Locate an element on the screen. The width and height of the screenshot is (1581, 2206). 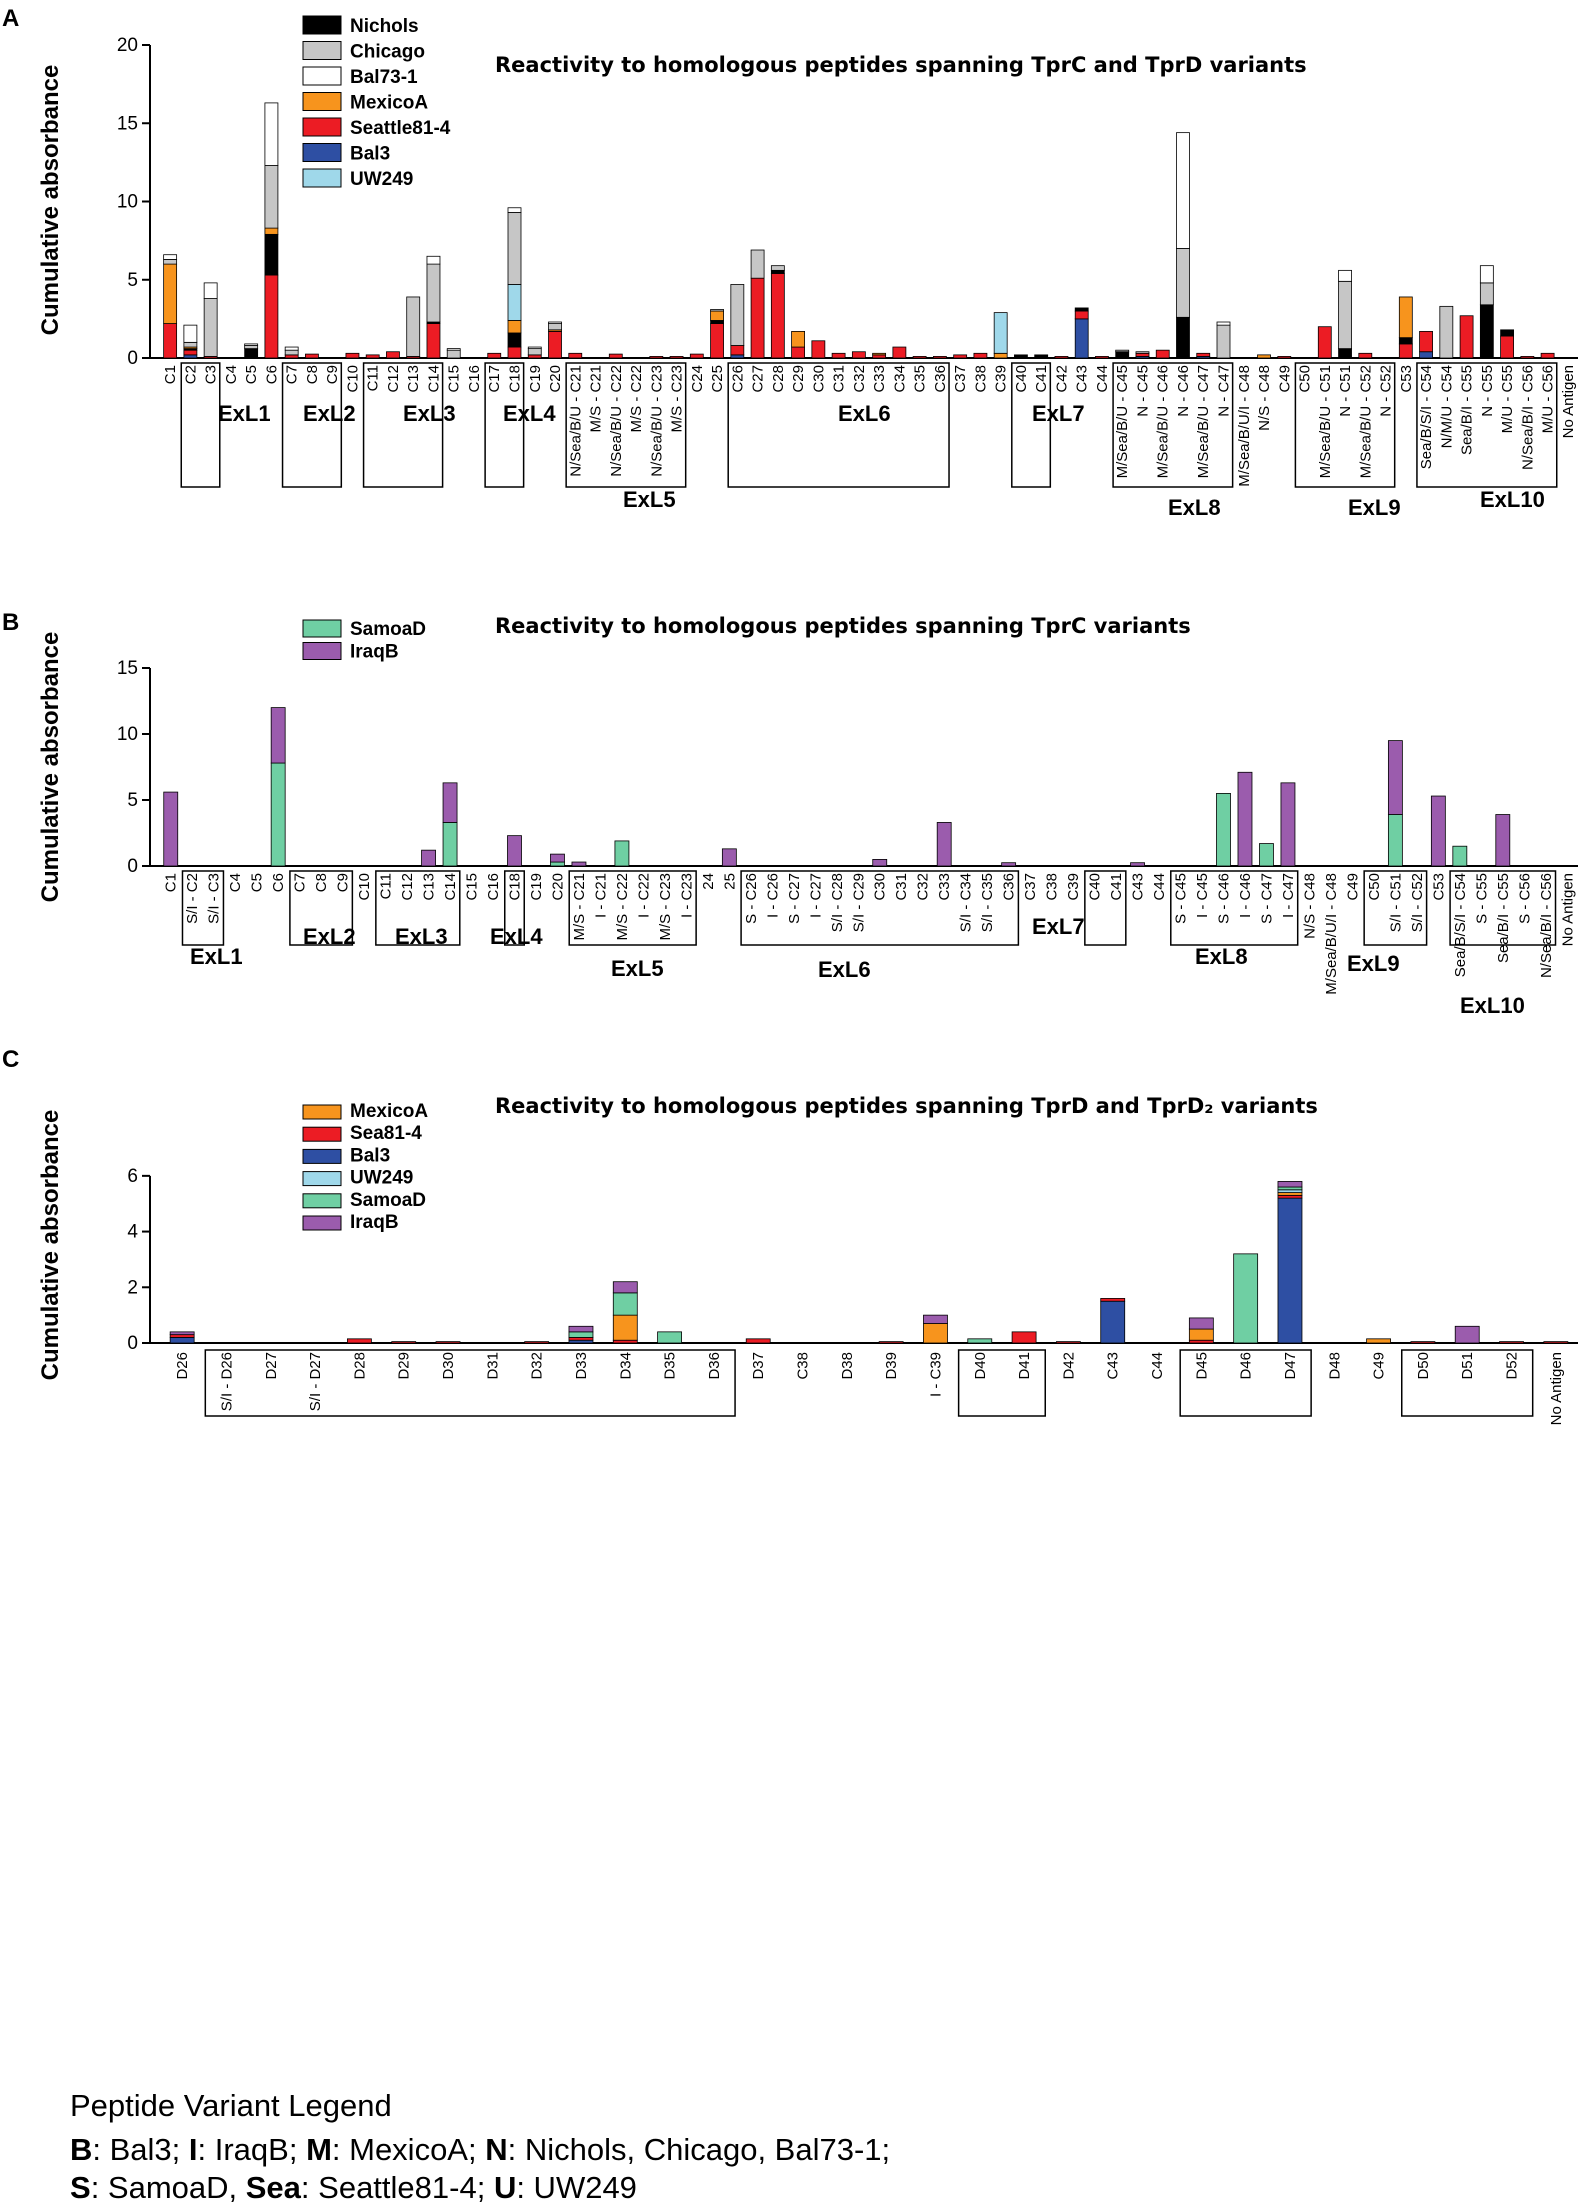
x-tick-label: C33 is located at coordinates (944, 887).